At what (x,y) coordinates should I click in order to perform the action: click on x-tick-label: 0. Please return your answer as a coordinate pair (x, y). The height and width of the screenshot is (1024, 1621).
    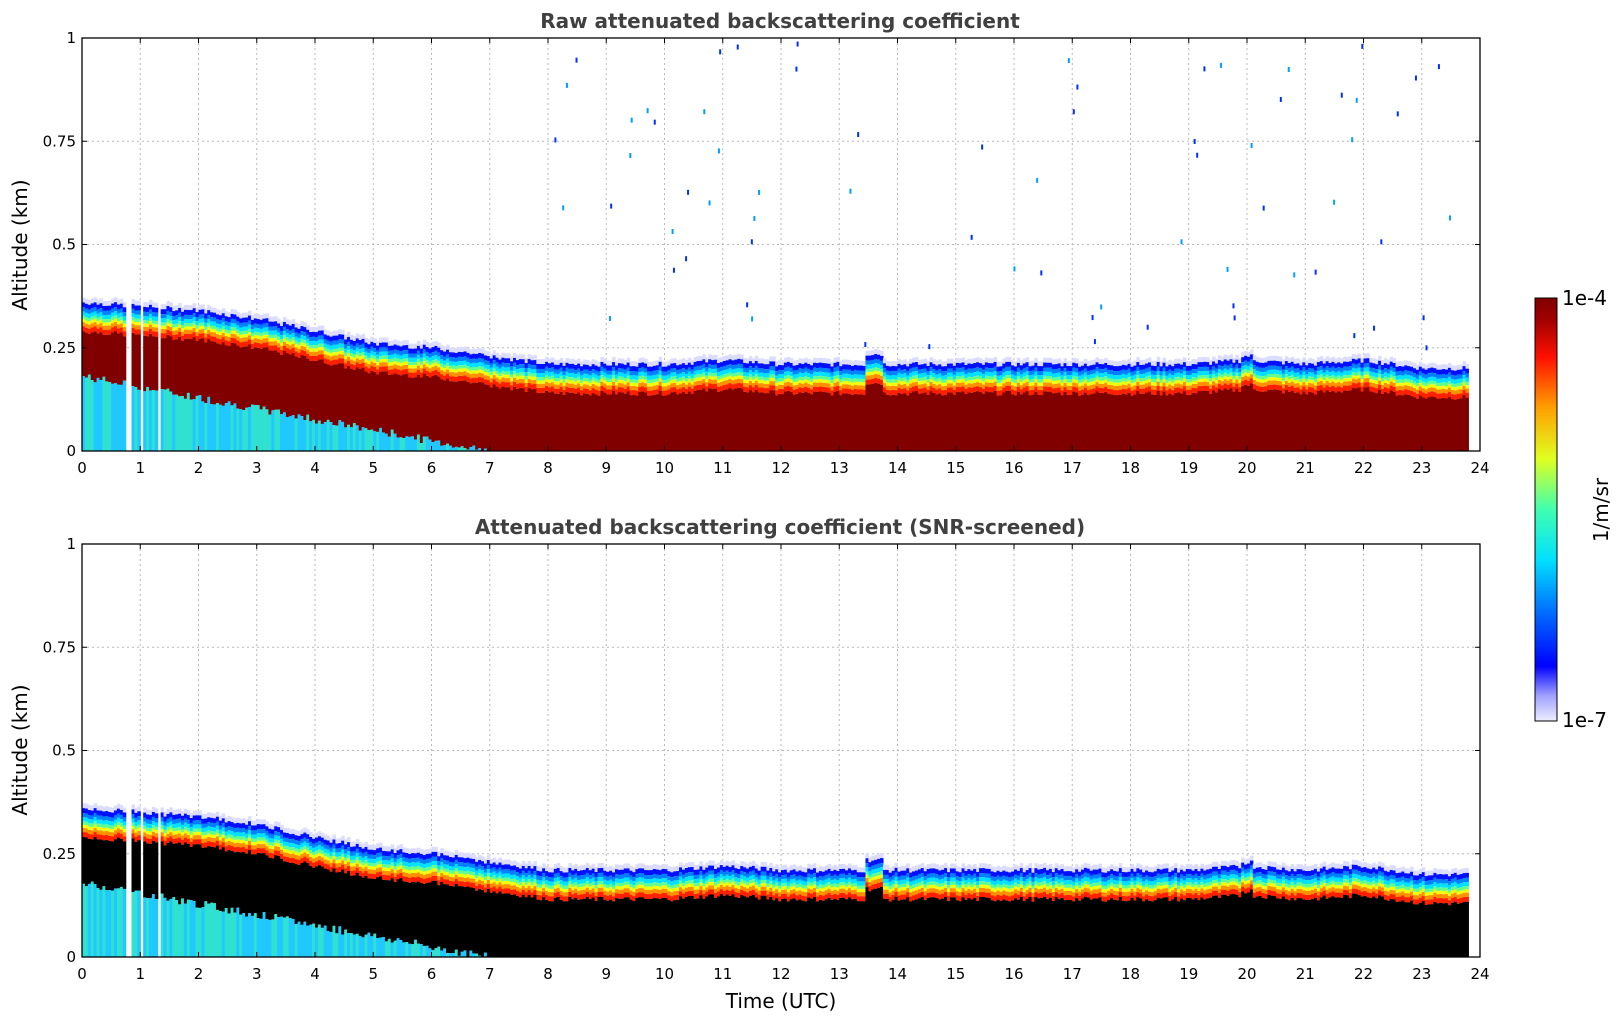
    Looking at the image, I should click on (82, 468).